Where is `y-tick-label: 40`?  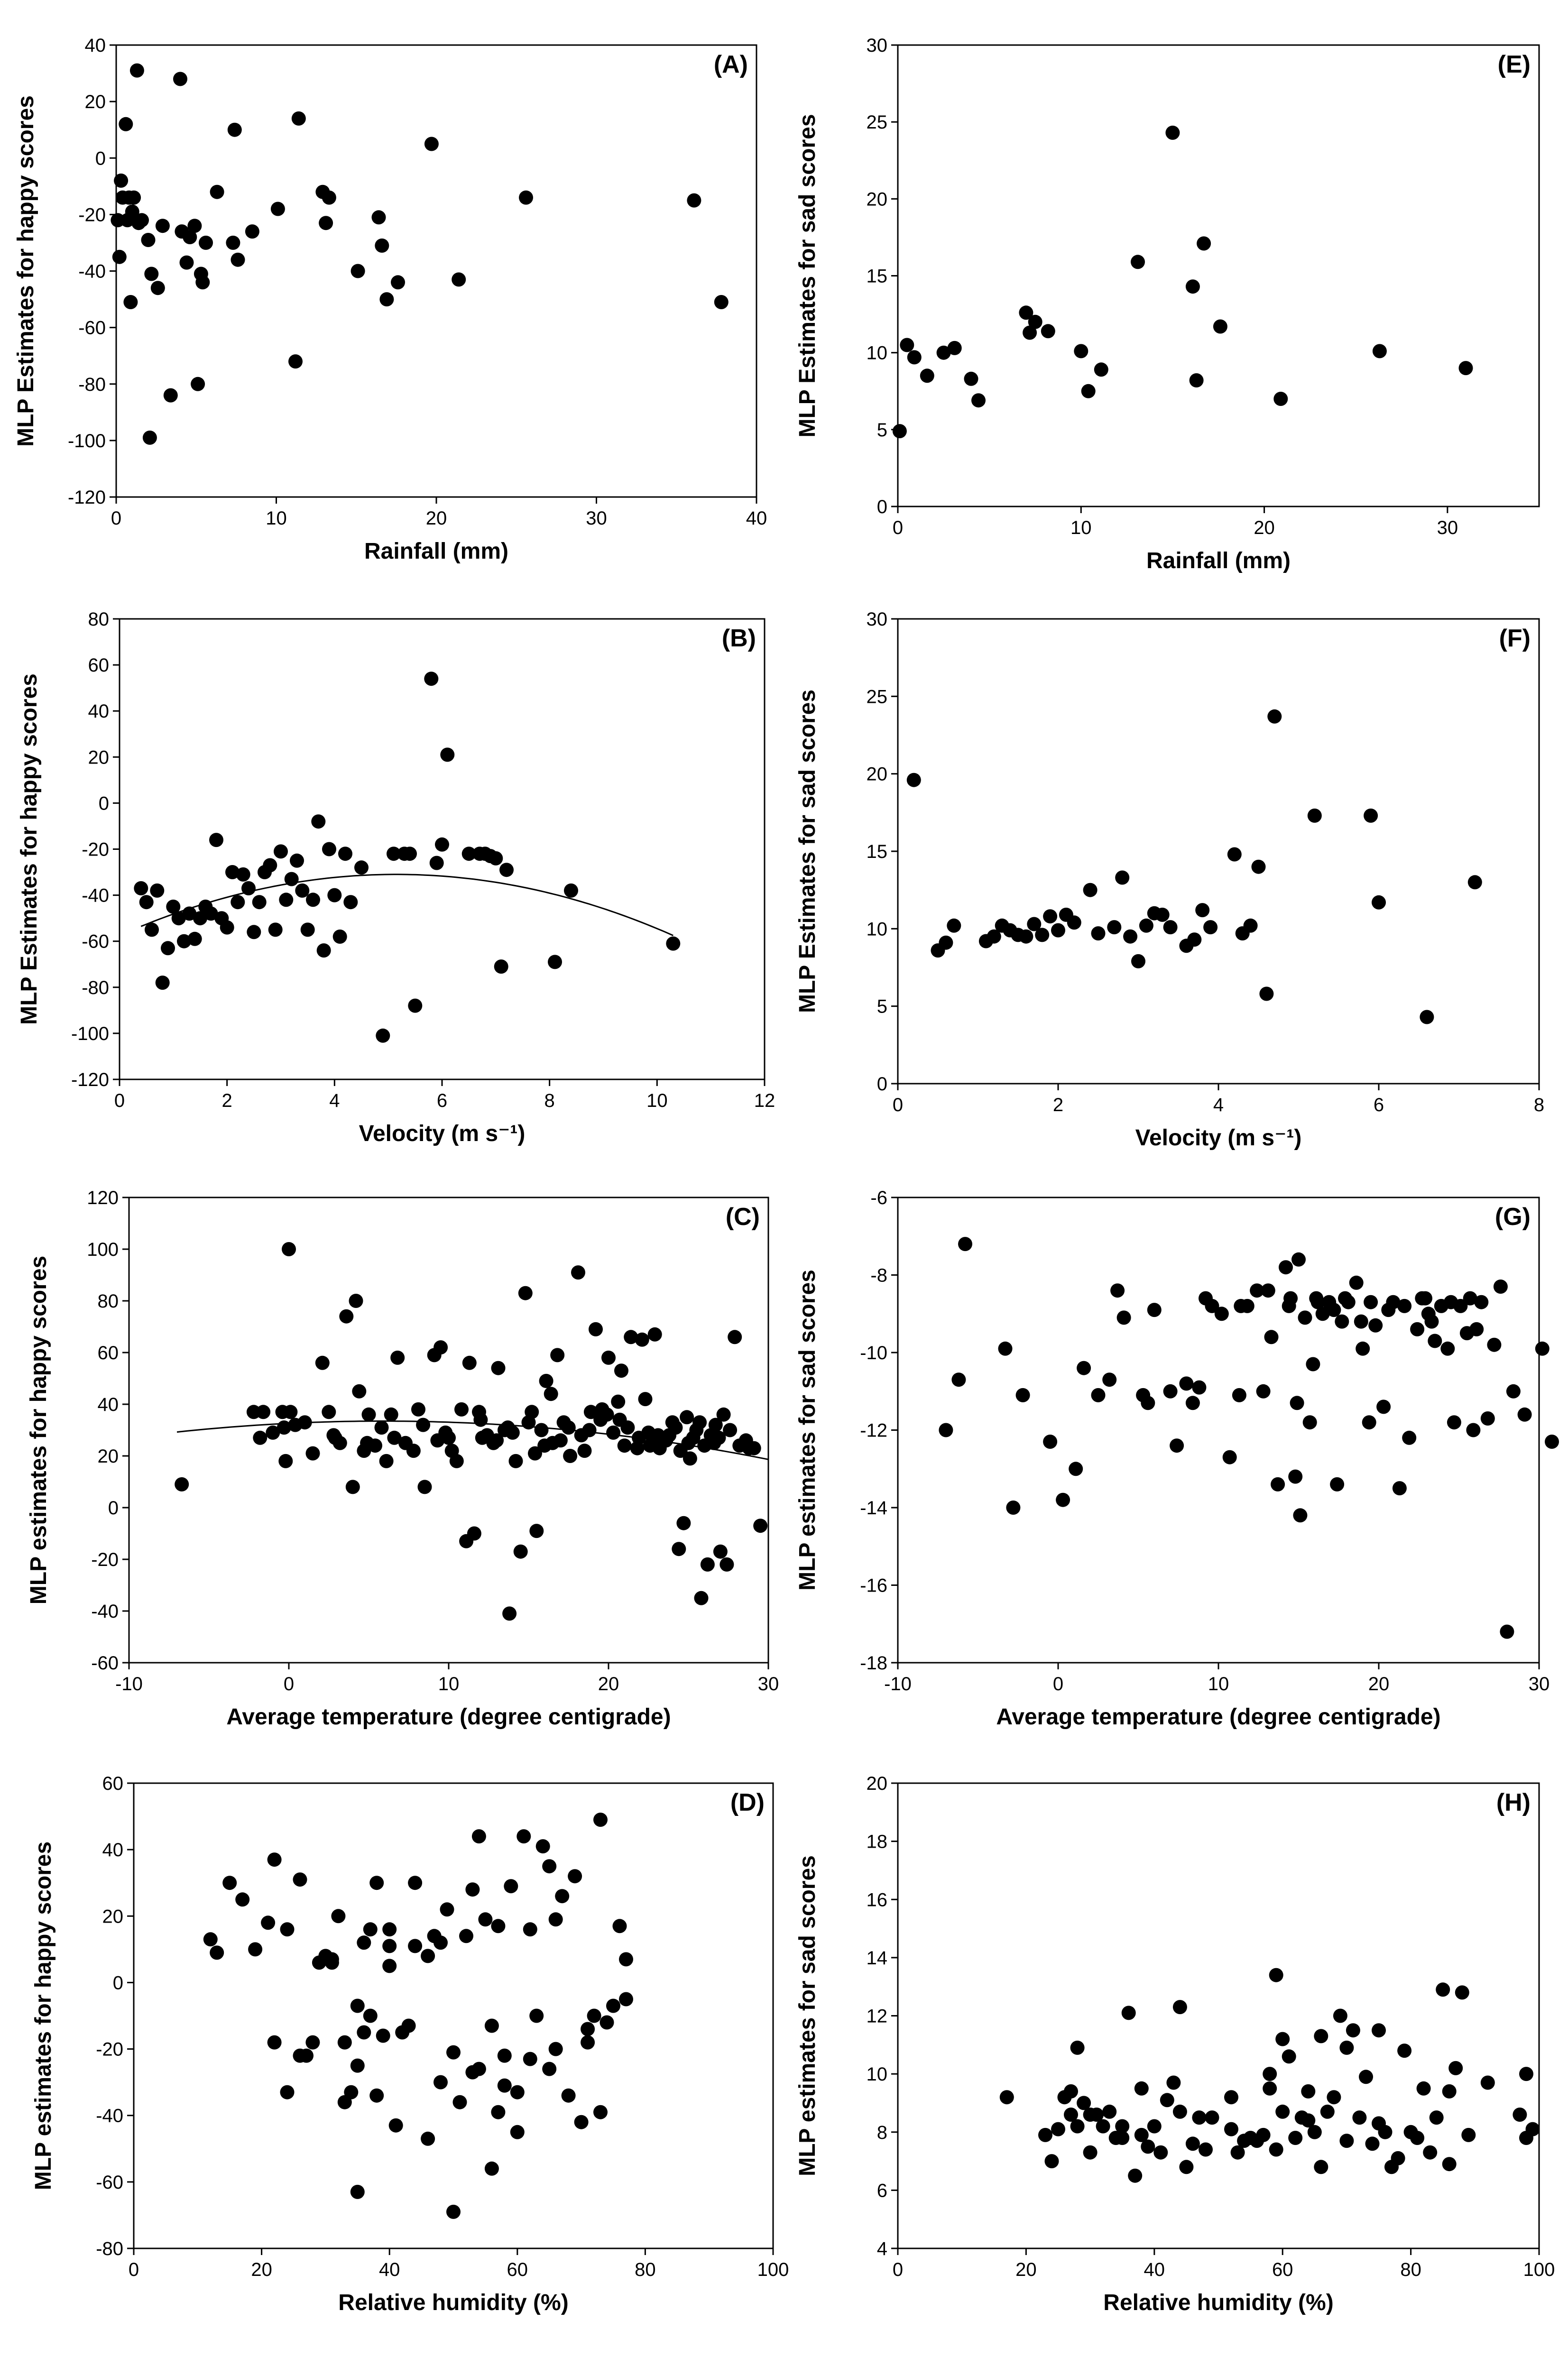
y-tick-label: 40 is located at coordinates (99, 711).